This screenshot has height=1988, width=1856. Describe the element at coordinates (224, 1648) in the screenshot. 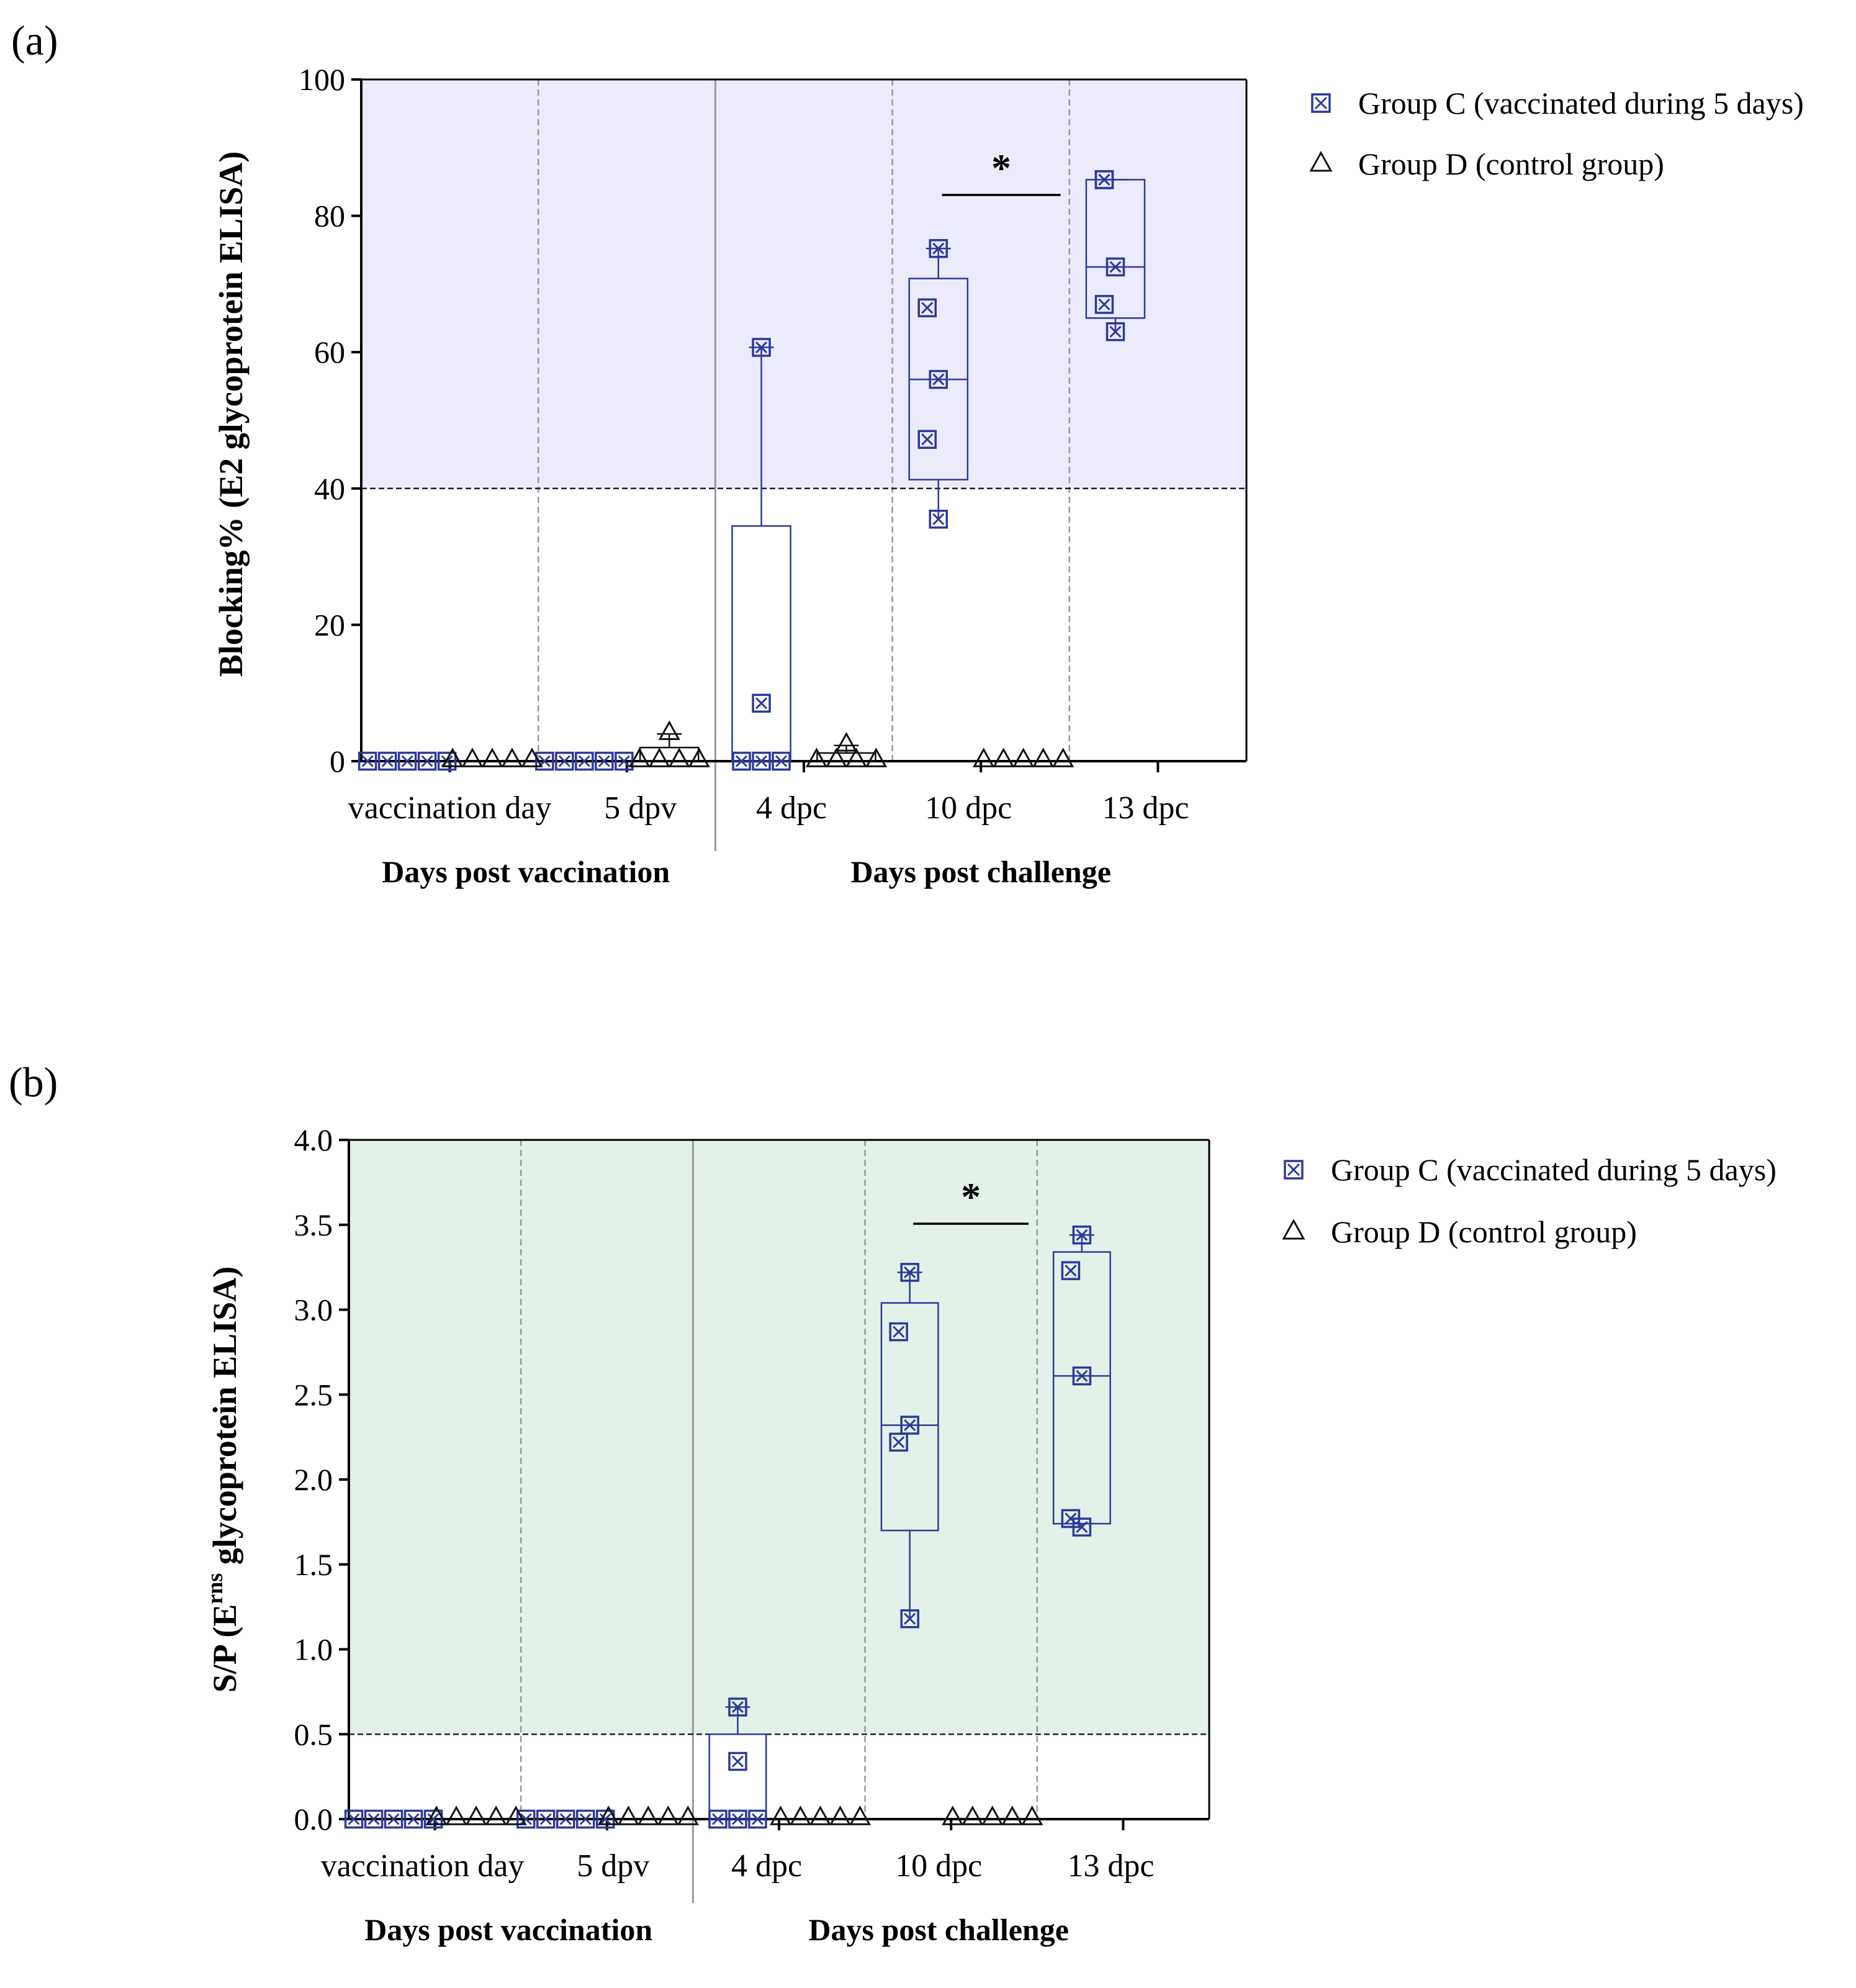

I see `y-axis-title-part: S/P (E` at that location.